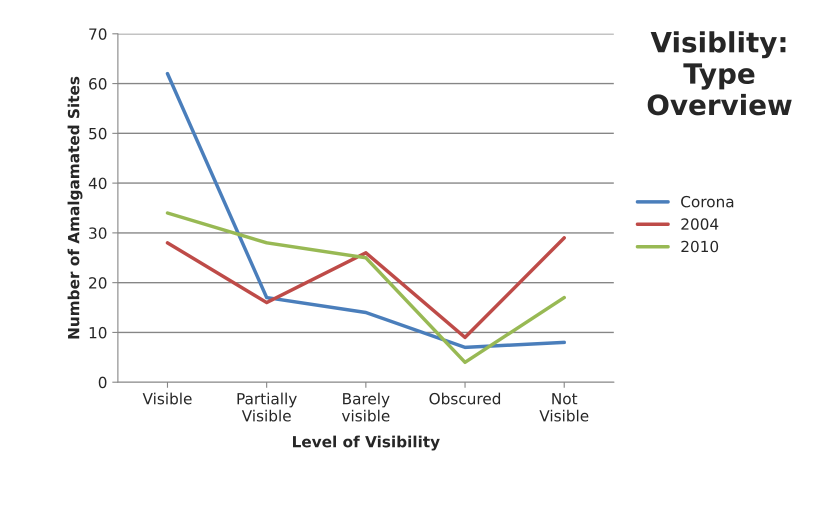  What do you see at coordinates (699, 246) in the screenshot?
I see `legend-label: 2010` at bounding box center [699, 246].